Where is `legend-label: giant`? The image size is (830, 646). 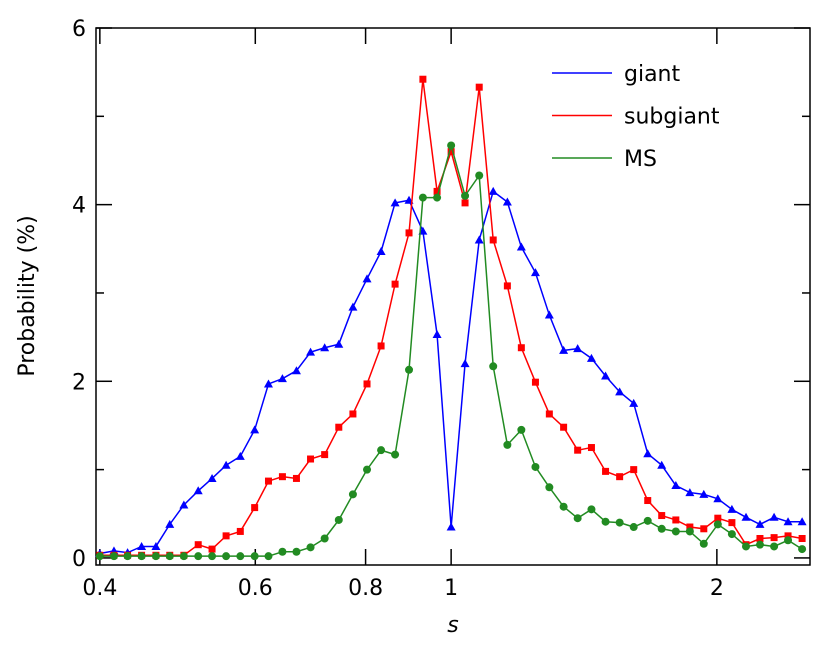
legend-label: giant is located at coordinates (652, 74).